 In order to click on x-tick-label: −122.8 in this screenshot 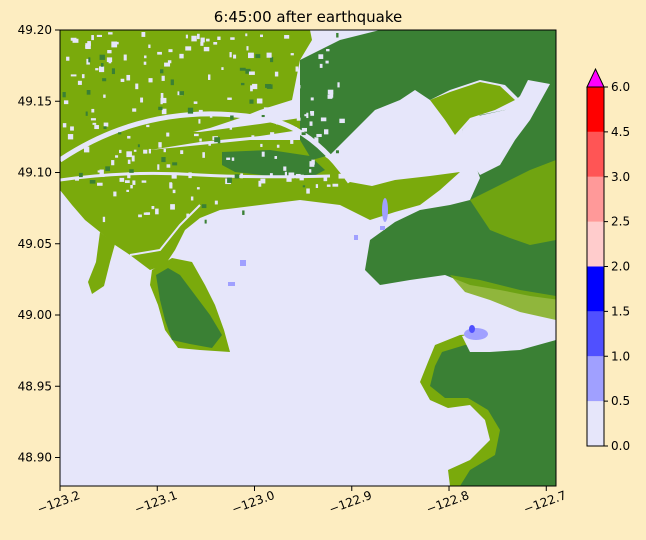, I will do `click(447, 502)`.